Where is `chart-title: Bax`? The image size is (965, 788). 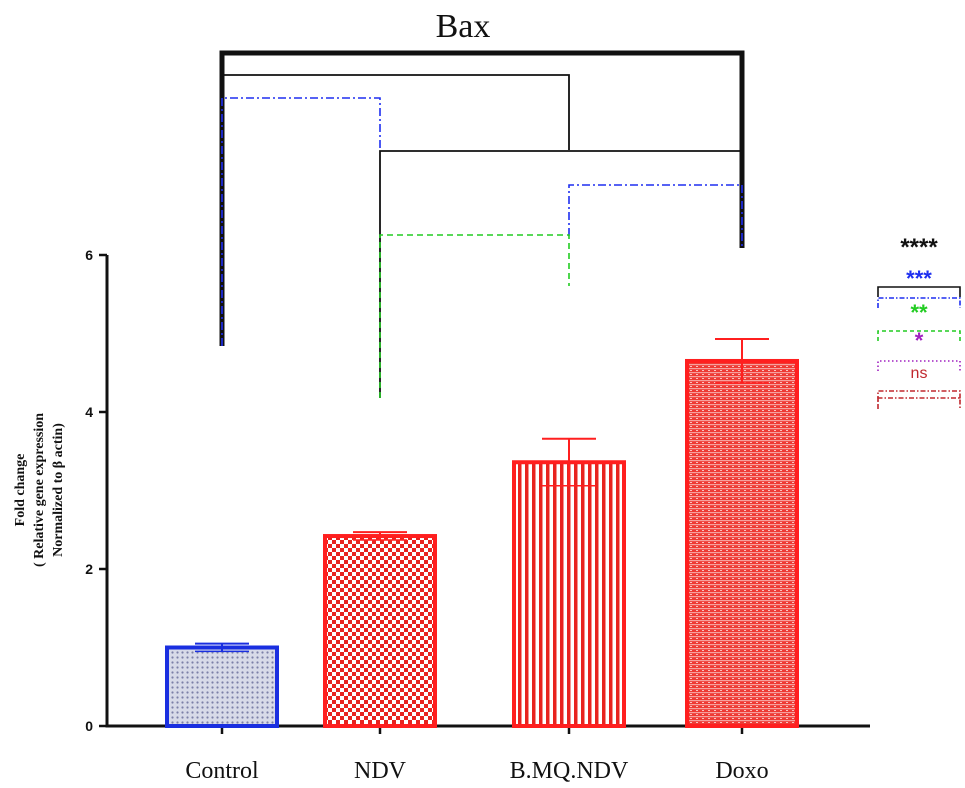 chart-title: Bax is located at coordinates (463, 26).